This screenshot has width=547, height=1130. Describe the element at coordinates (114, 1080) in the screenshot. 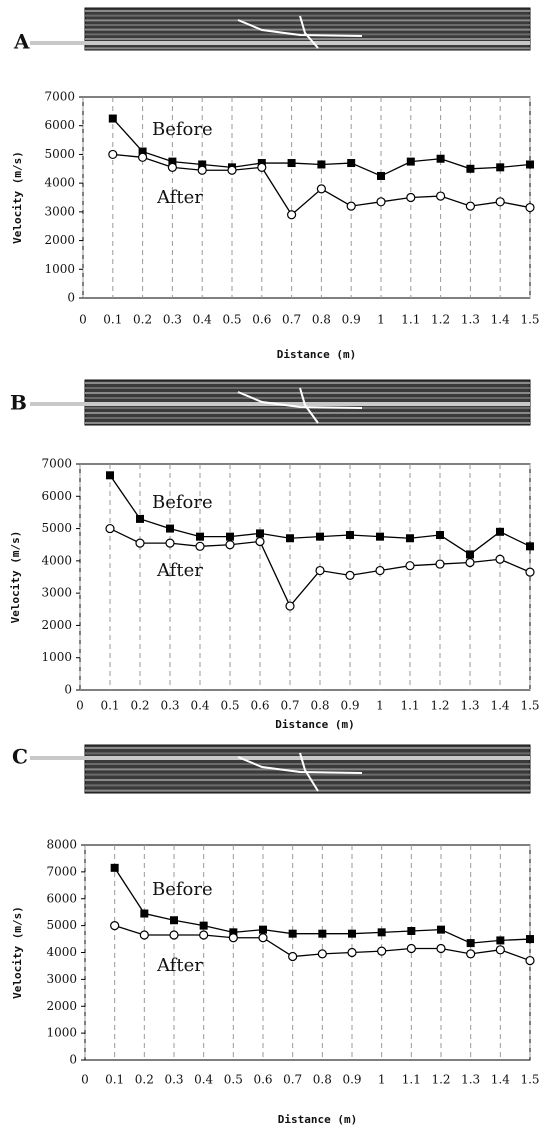

I see `x-tick-label: 0.1` at that location.